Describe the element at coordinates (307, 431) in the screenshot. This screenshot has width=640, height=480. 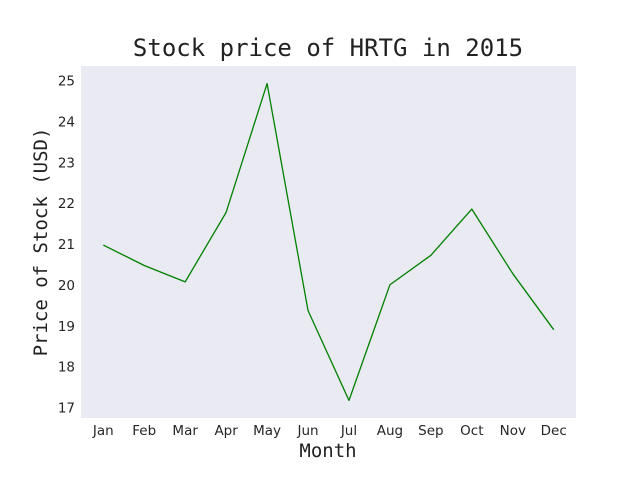
I see `x-tick-label: Jun` at that location.